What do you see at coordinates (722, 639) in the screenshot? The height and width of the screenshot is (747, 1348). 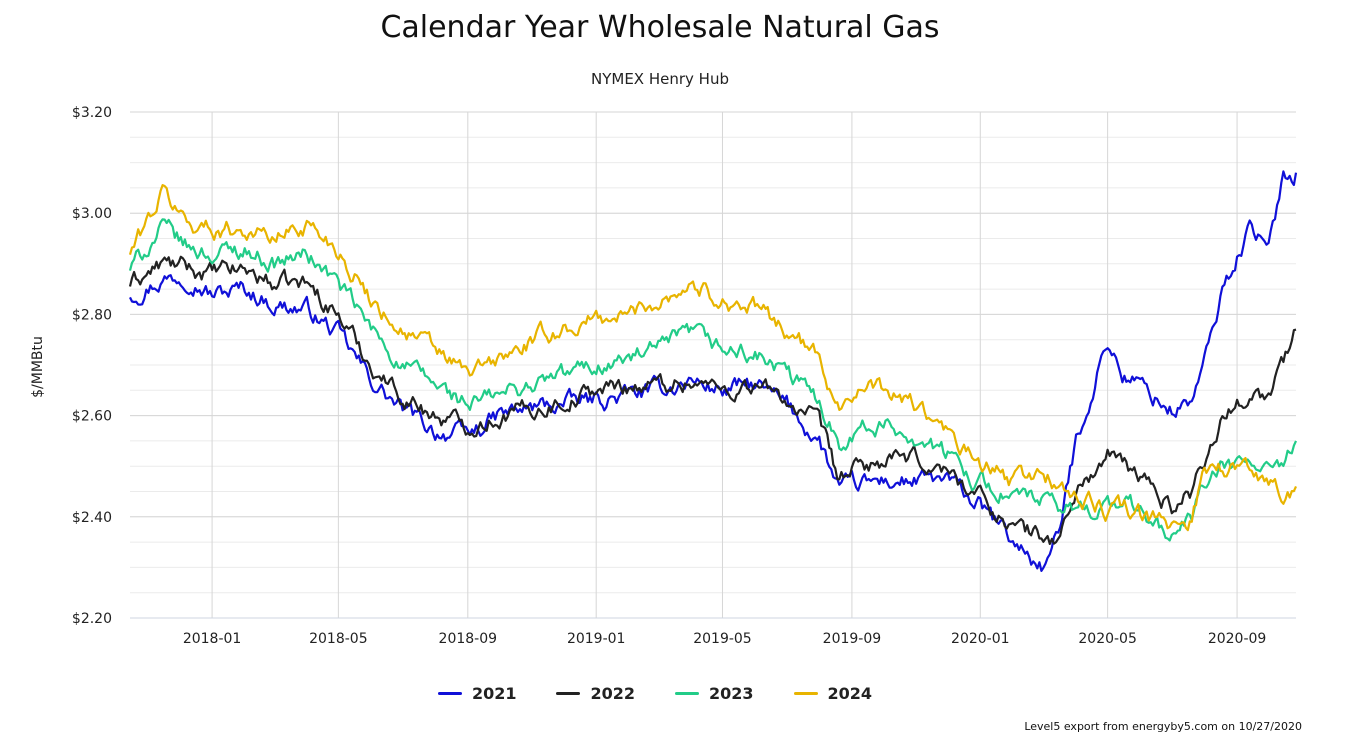 I see `x-tick-label: 2019-05` at bounding box center [722, 639].